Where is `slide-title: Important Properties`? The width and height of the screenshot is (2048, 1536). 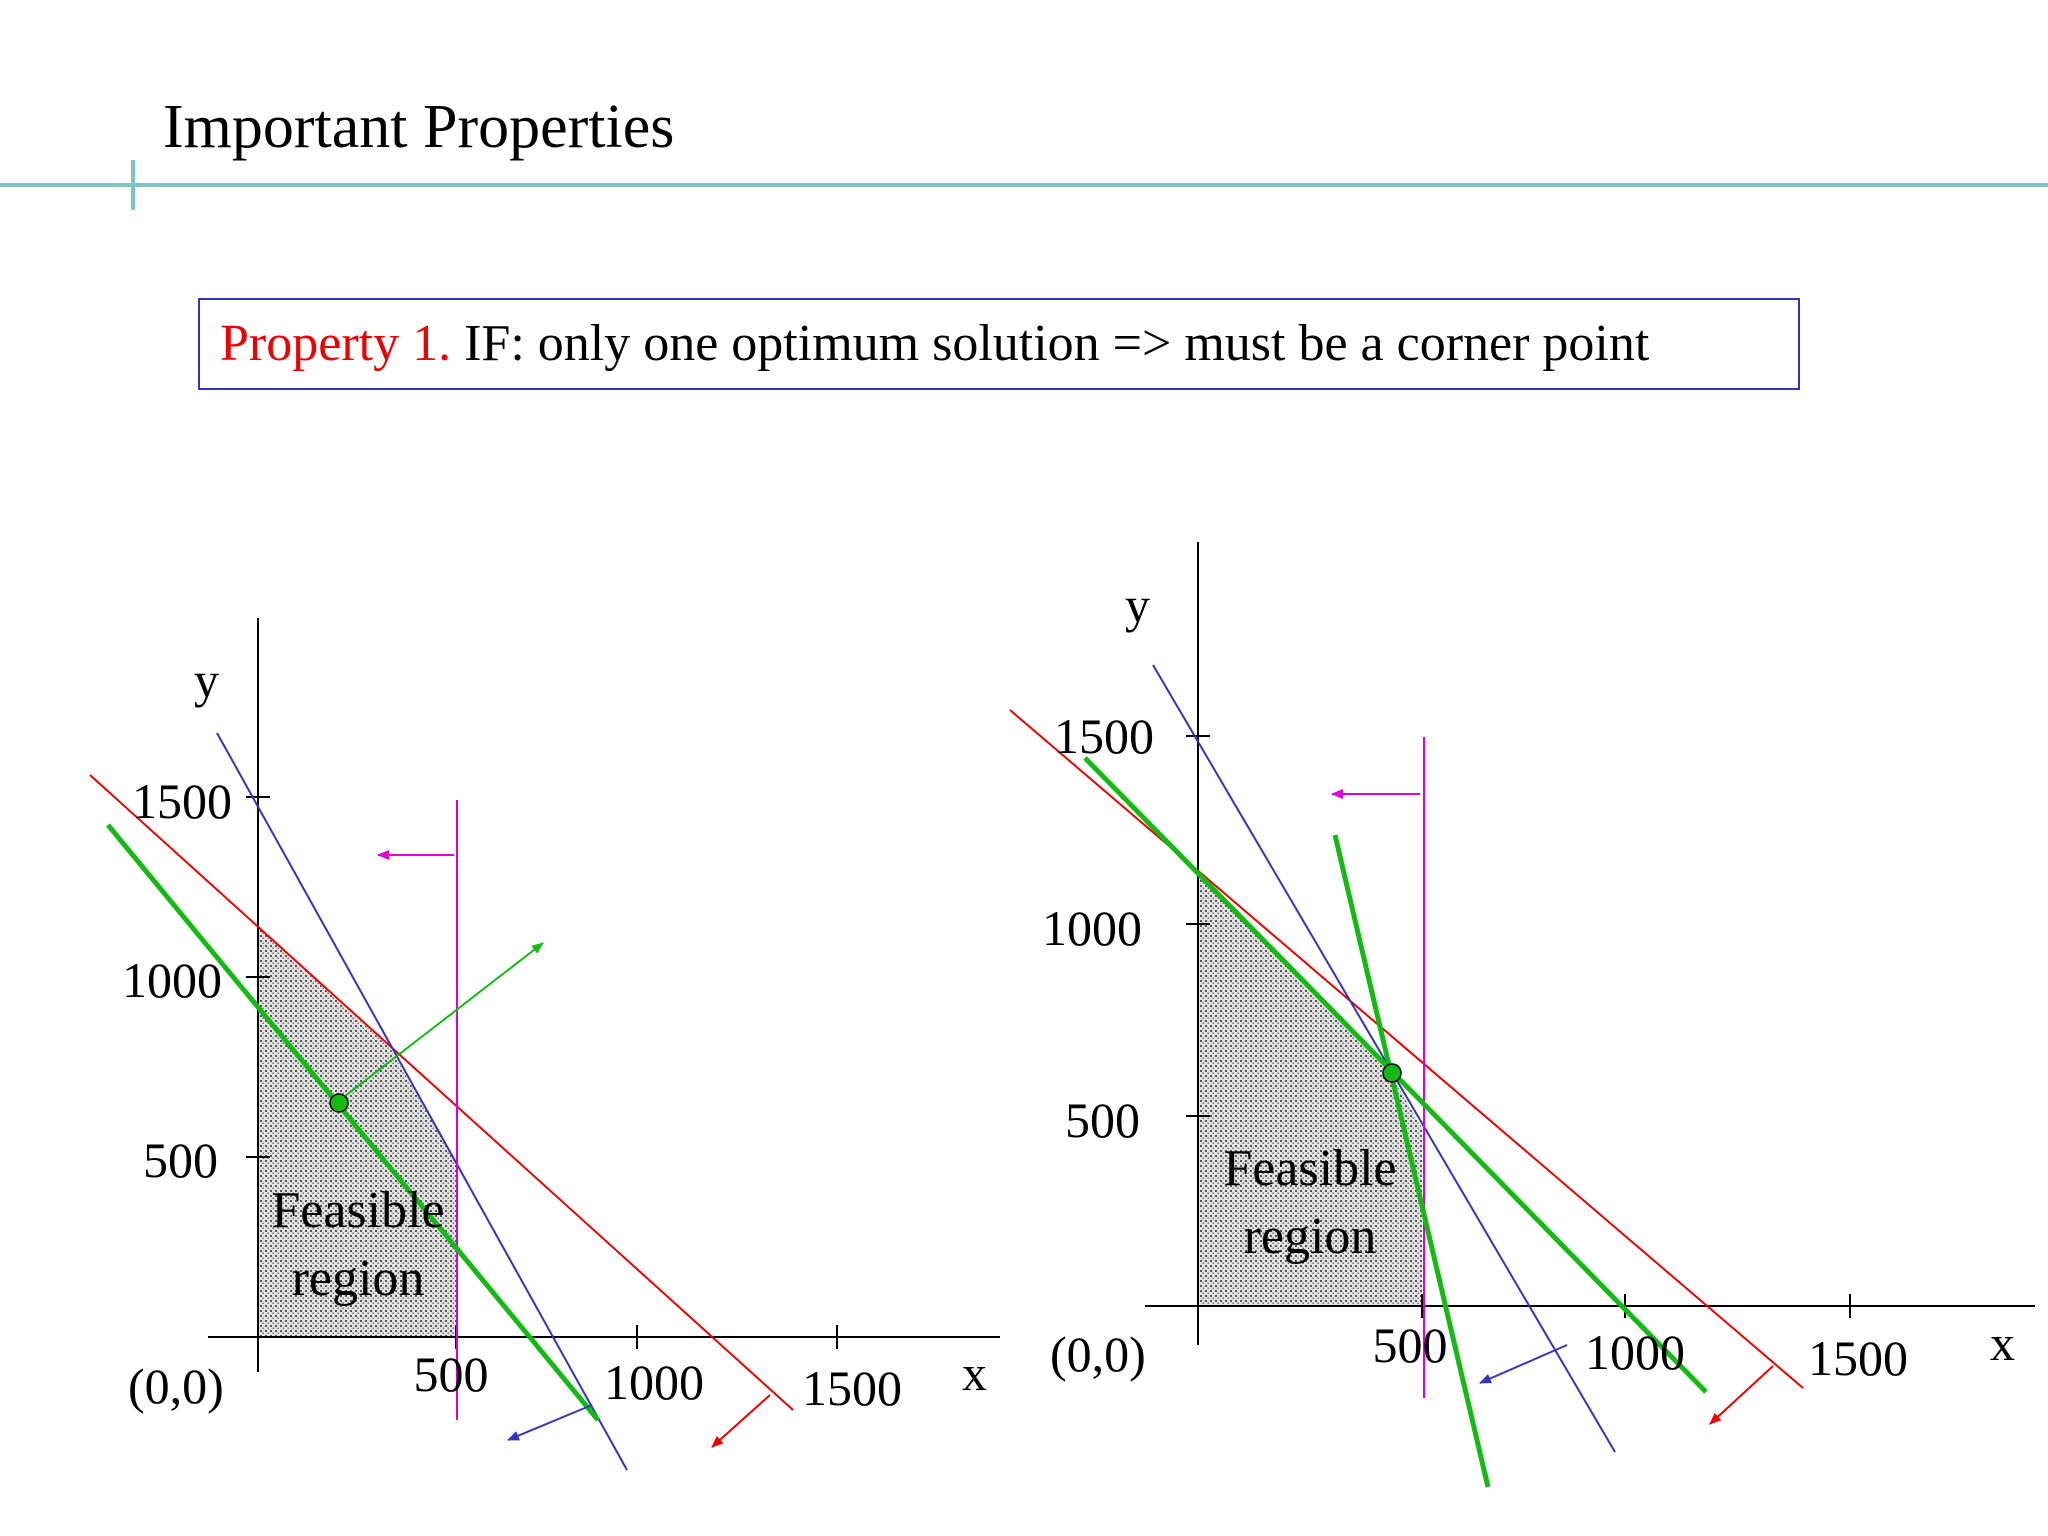
slide-title: Important Properties is located at coordinates (419, 127).